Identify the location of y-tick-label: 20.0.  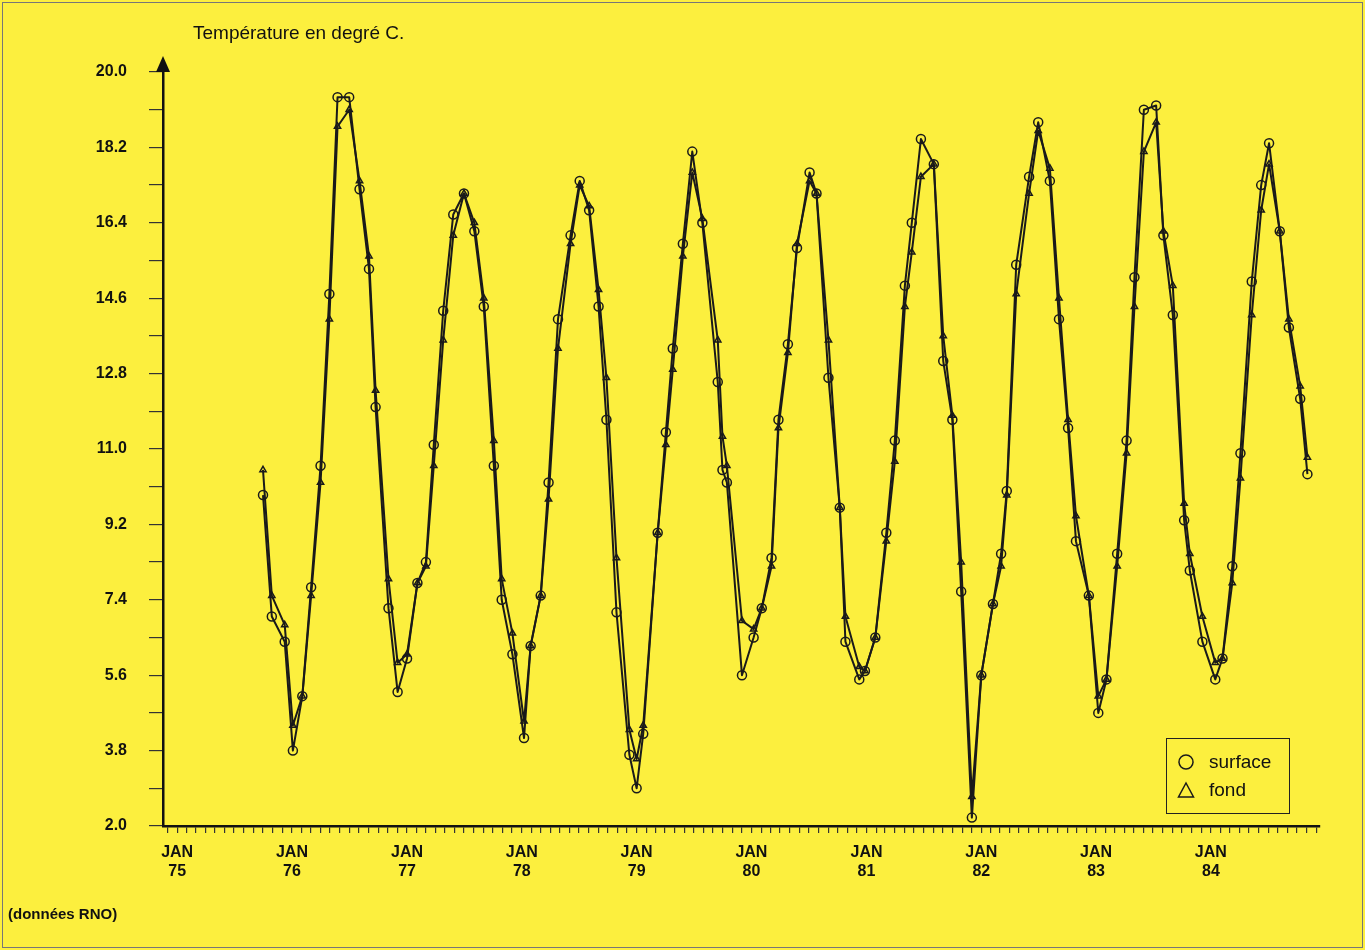
(111, 71).